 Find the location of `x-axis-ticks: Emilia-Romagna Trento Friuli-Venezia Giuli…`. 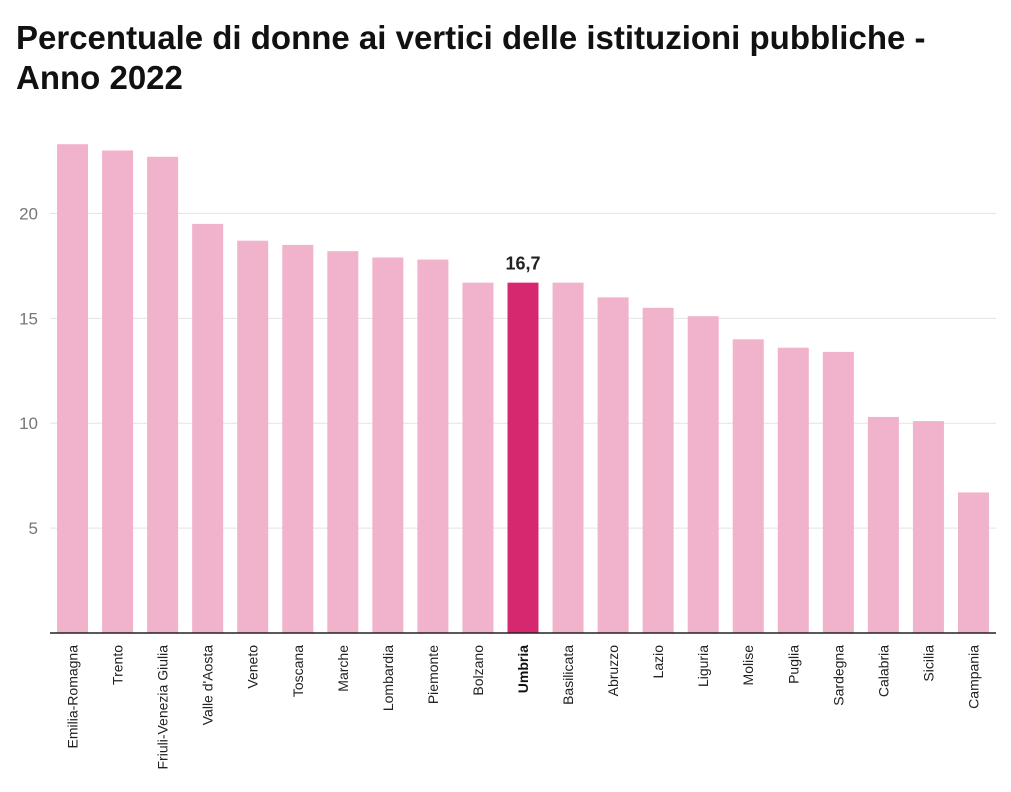

x-axis-ticks: Emilia-Romagna Trento Friuli-Venezia Giuli… is located at coordinates (523, 707).